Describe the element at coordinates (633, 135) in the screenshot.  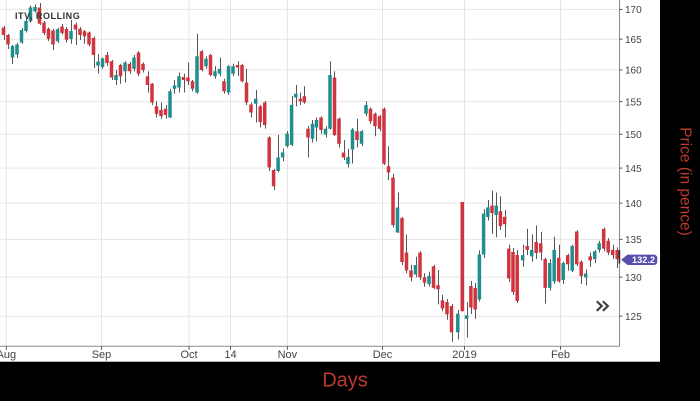
I see `svg-text: 150` at that location.